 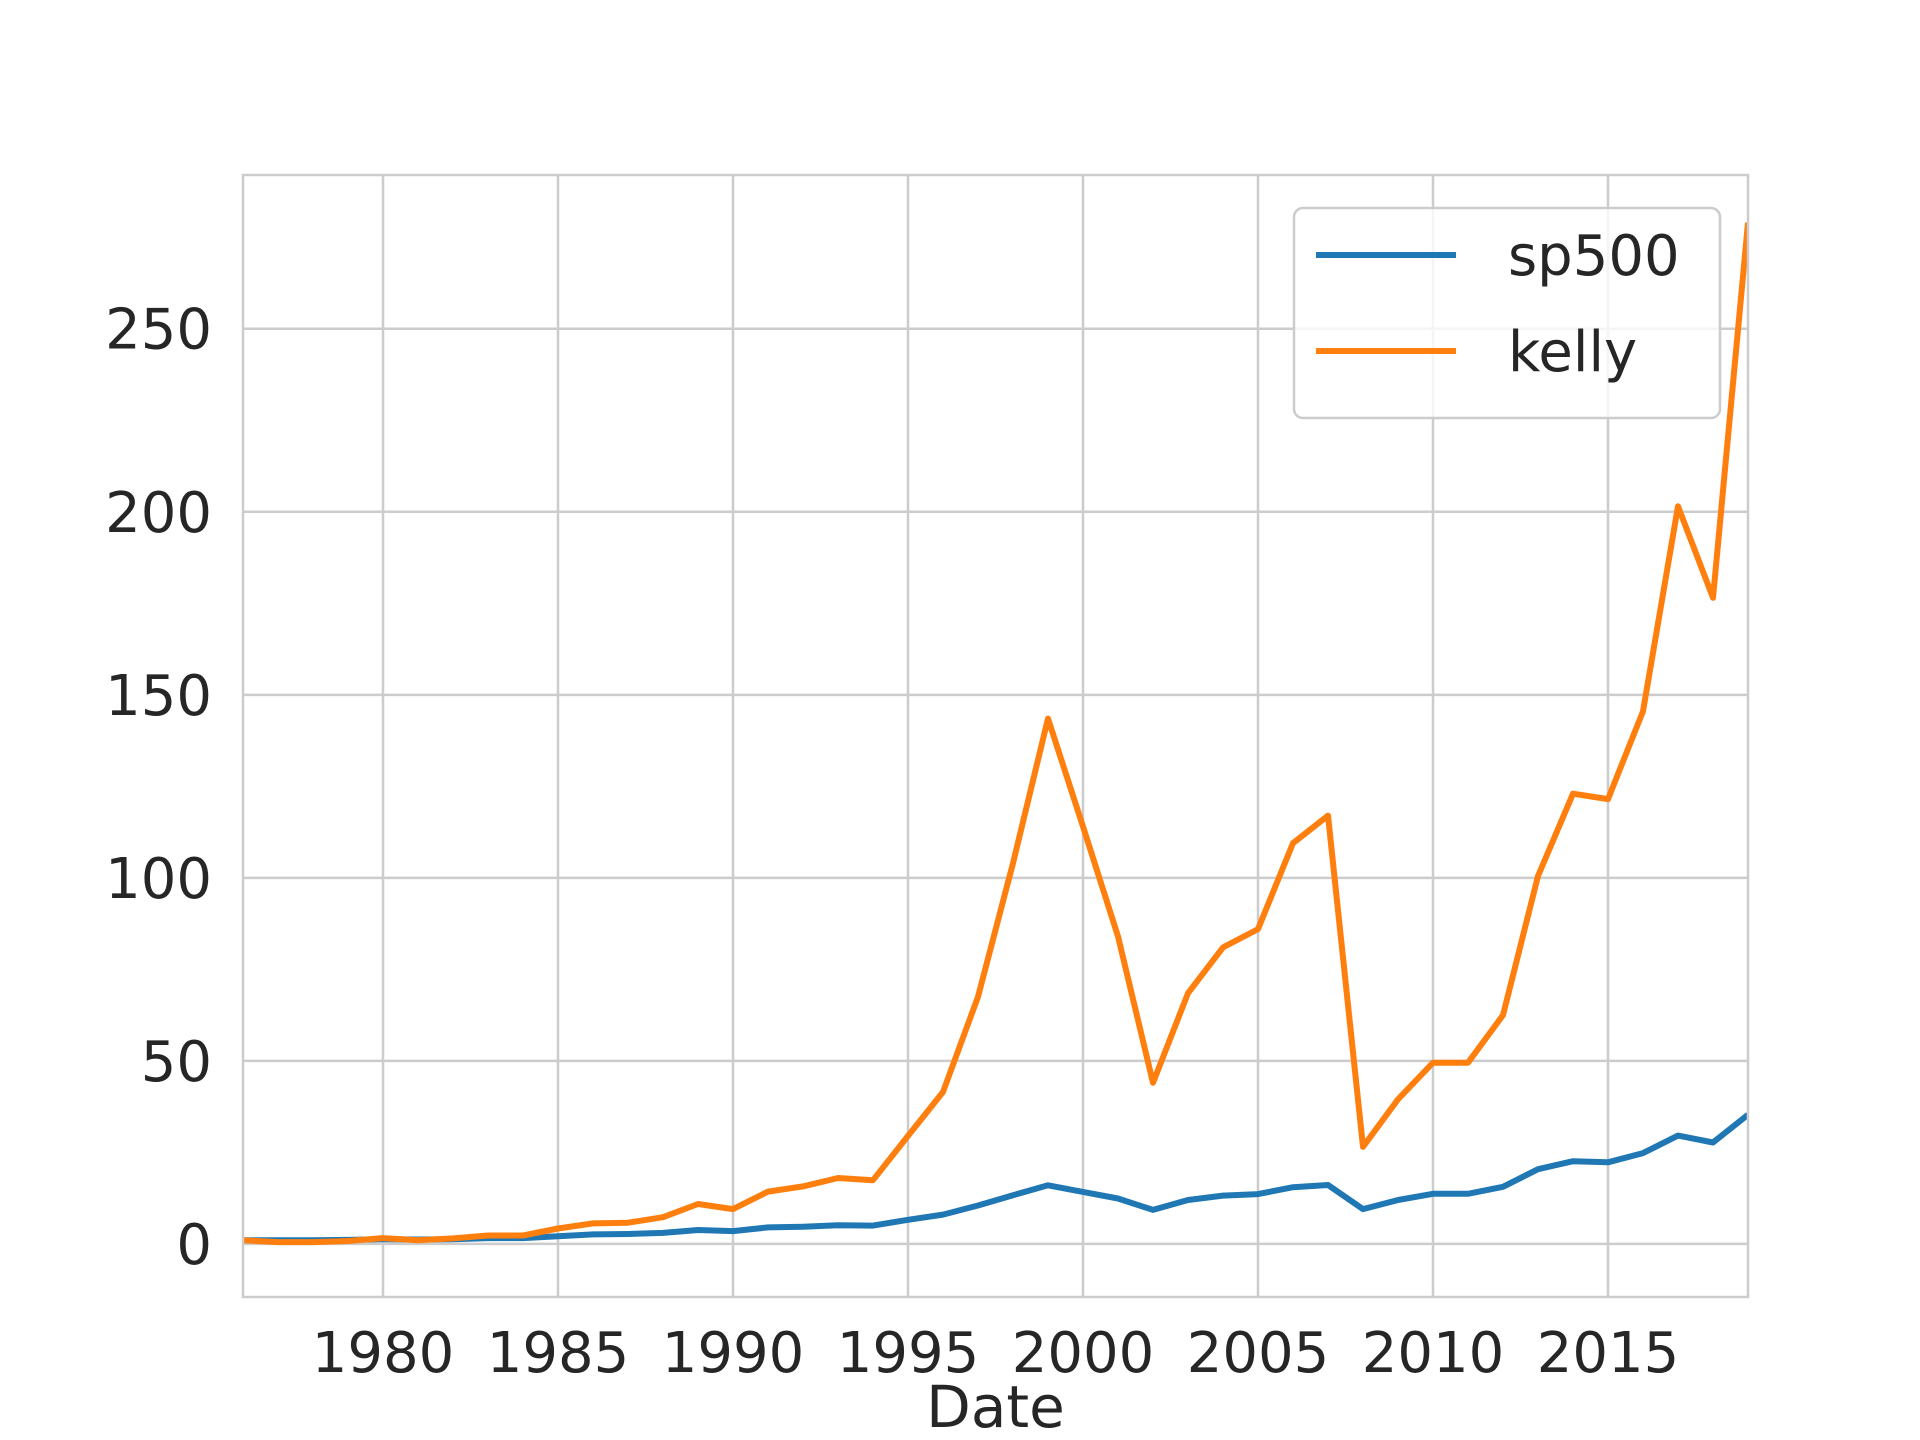 What do you see at coordinates (158, 330) in the screenshot?
I see `y-tick-label-250: 250` at bounding box center [158, 330].